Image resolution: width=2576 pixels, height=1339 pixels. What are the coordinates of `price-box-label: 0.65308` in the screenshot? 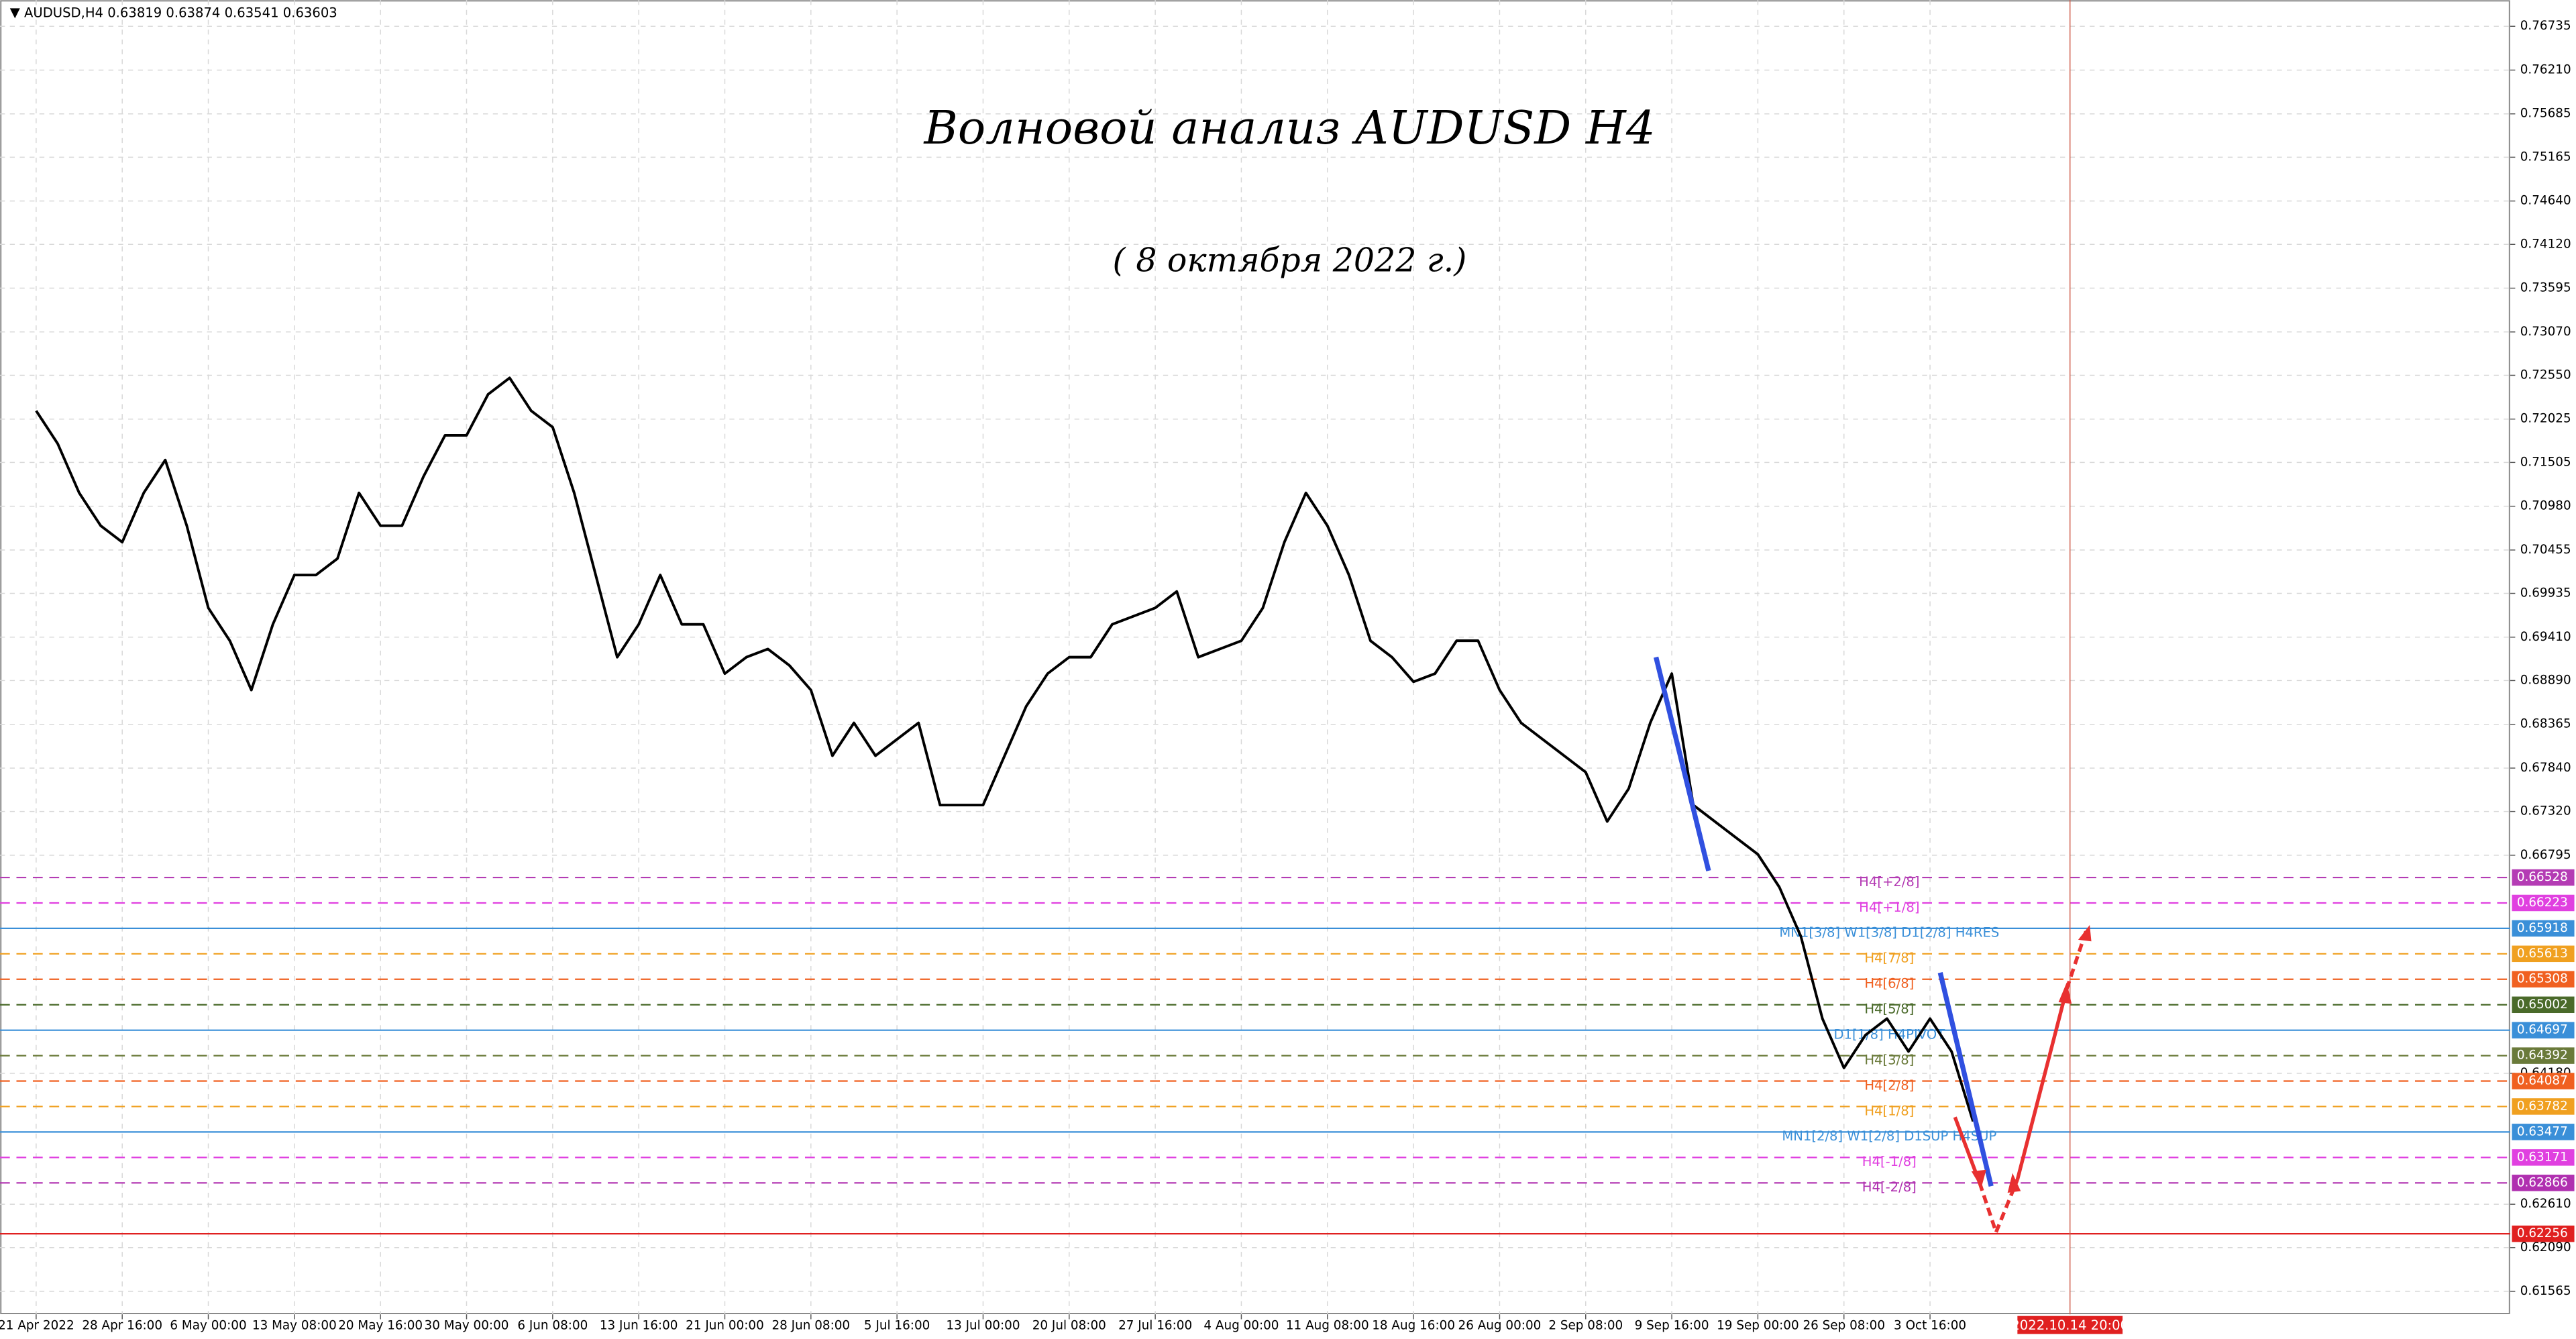 It's located at (2542, 979).